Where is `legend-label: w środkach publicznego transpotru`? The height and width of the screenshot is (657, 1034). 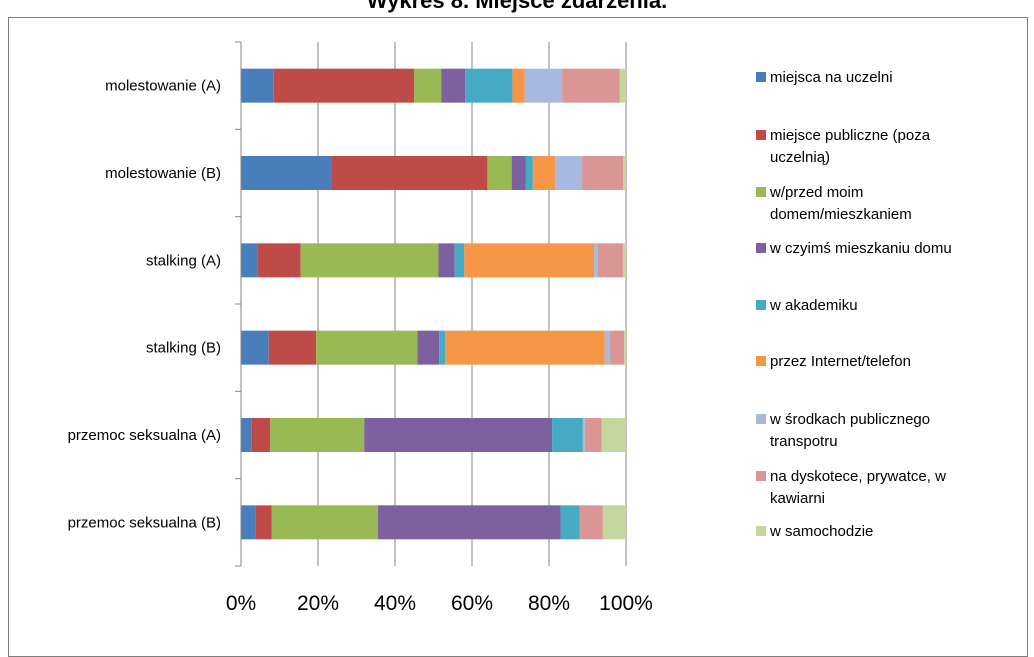
legend-label: w środkach publicznego transpotru is located at coordinates (849, 430).